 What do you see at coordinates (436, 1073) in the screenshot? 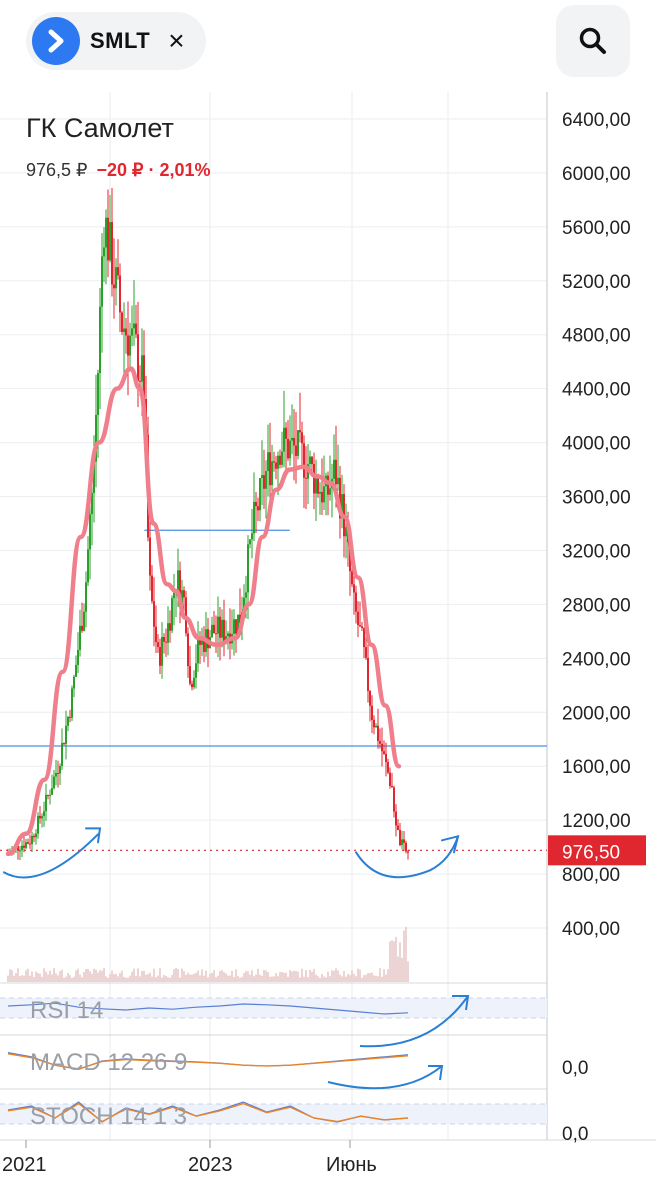
I see `annotation-arrowhead-macd` at bounding box center [436, 1073].